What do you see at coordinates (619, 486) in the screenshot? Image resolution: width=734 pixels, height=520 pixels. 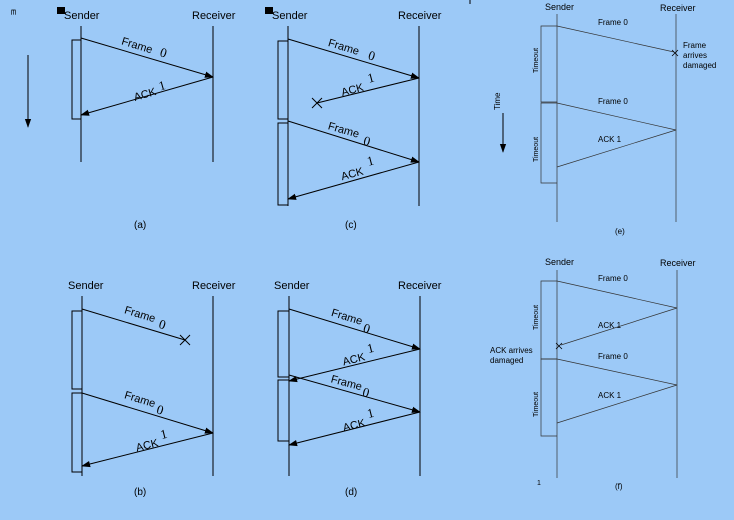 I see `caption: (f)` at bounding box center [619, 486].